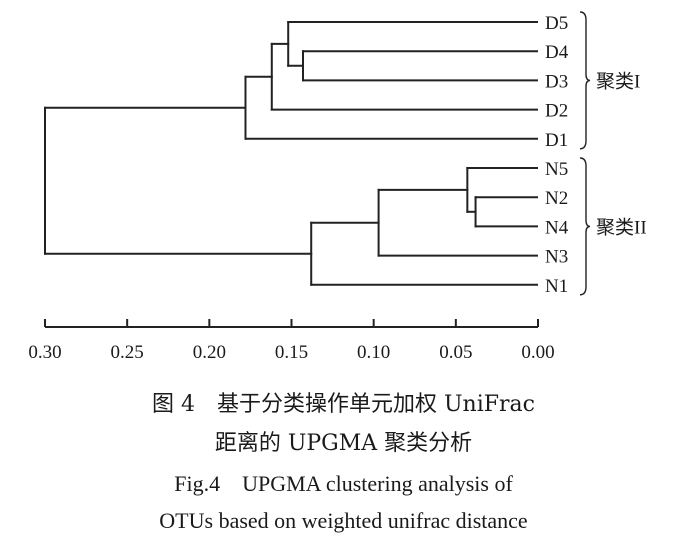  I want to click on caption-english-line2: OTUs based on weighted unifrac distance, so click(343, 520).